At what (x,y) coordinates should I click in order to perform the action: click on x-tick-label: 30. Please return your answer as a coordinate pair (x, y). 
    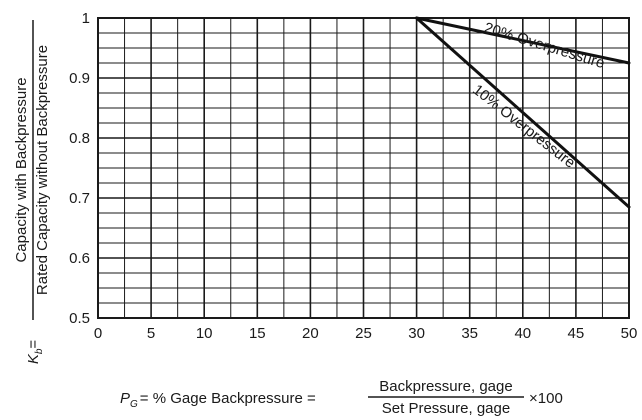
    Looking at the image, I should click on (416, 333).